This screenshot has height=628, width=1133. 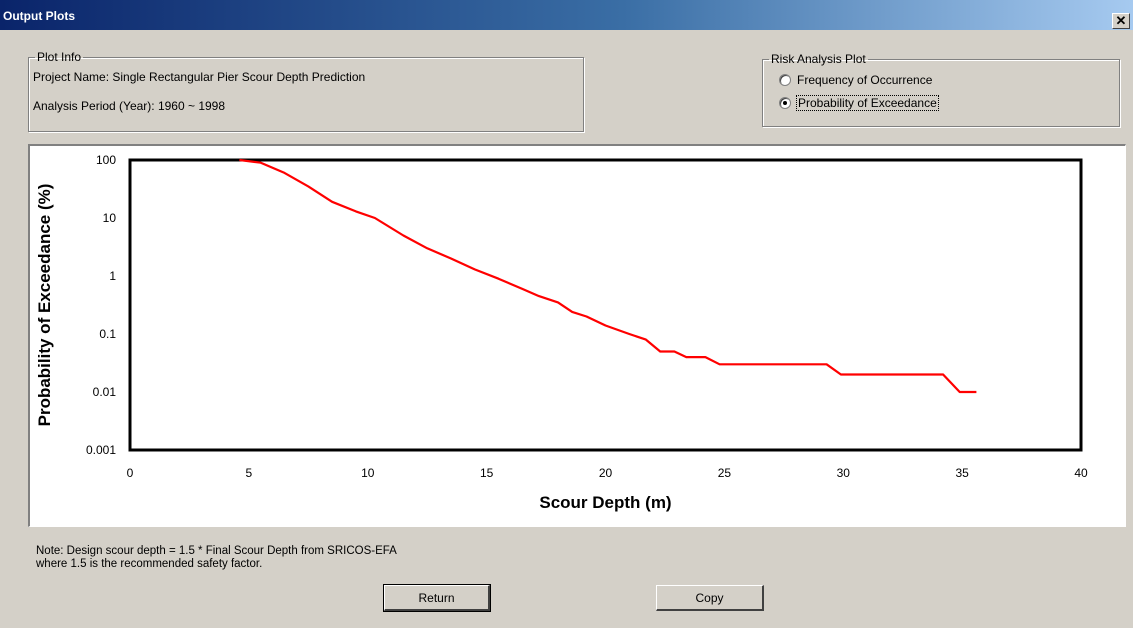 I want to click on radio-button, so click(x=785, y=80).